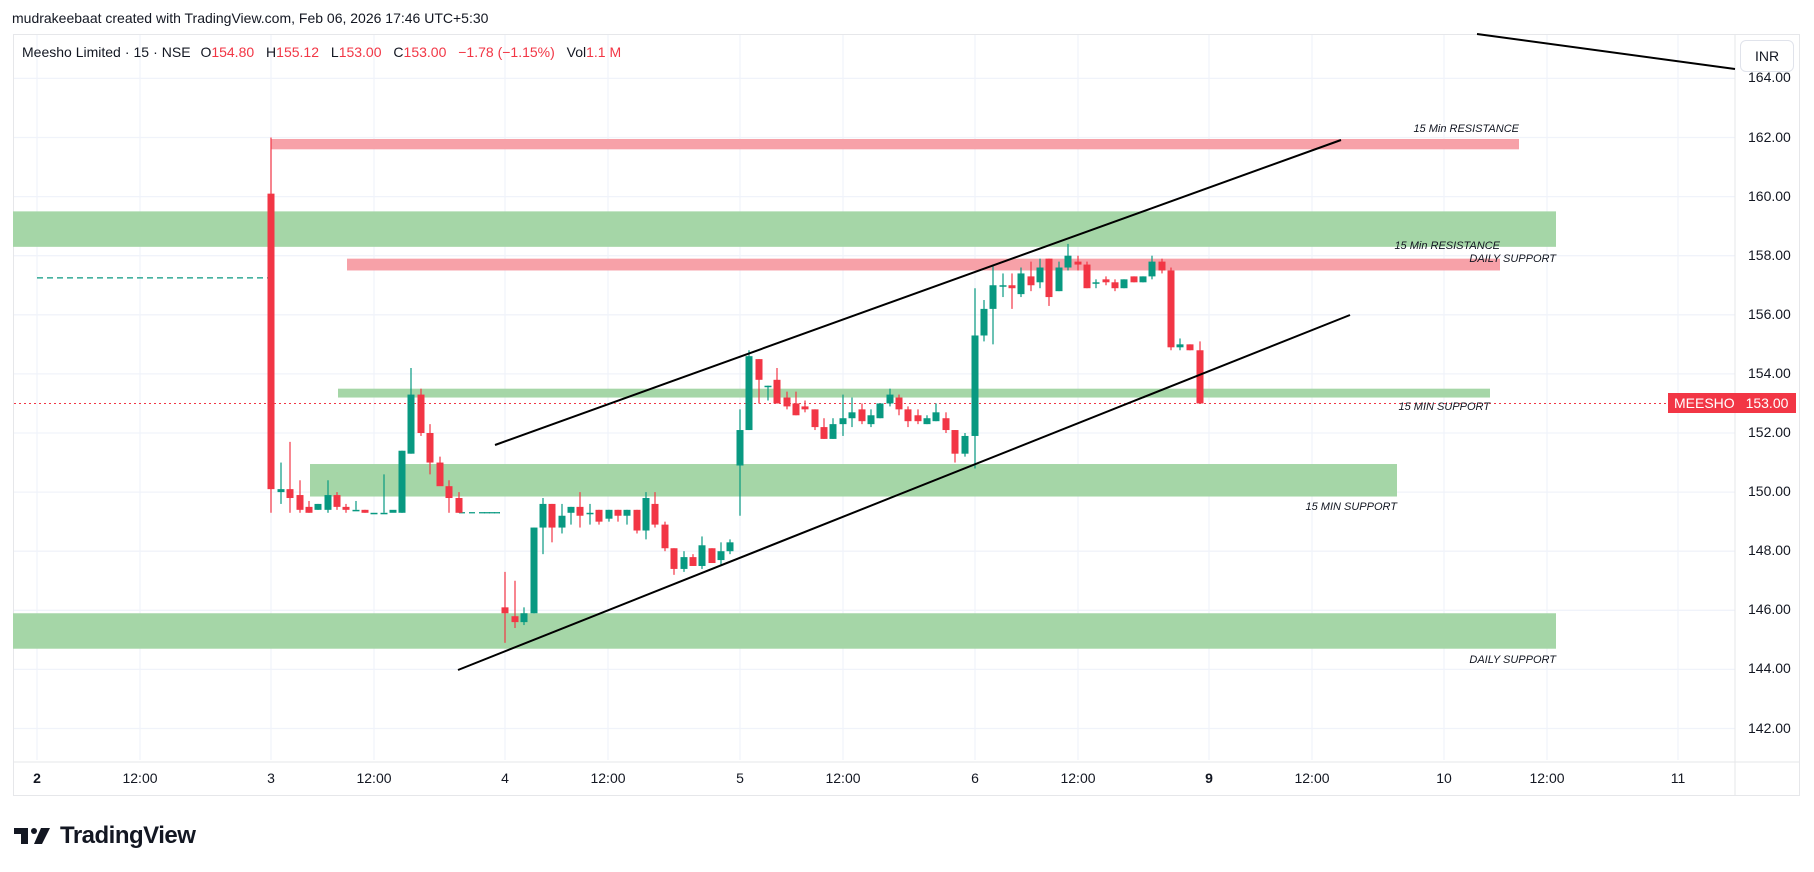 The width and height of the screenshot is (1814, 872). What do you see at coordinates (1769, 609) in the screenshot?
I see `price-tick-label: 146.00` at bounding box center [1769, 609].